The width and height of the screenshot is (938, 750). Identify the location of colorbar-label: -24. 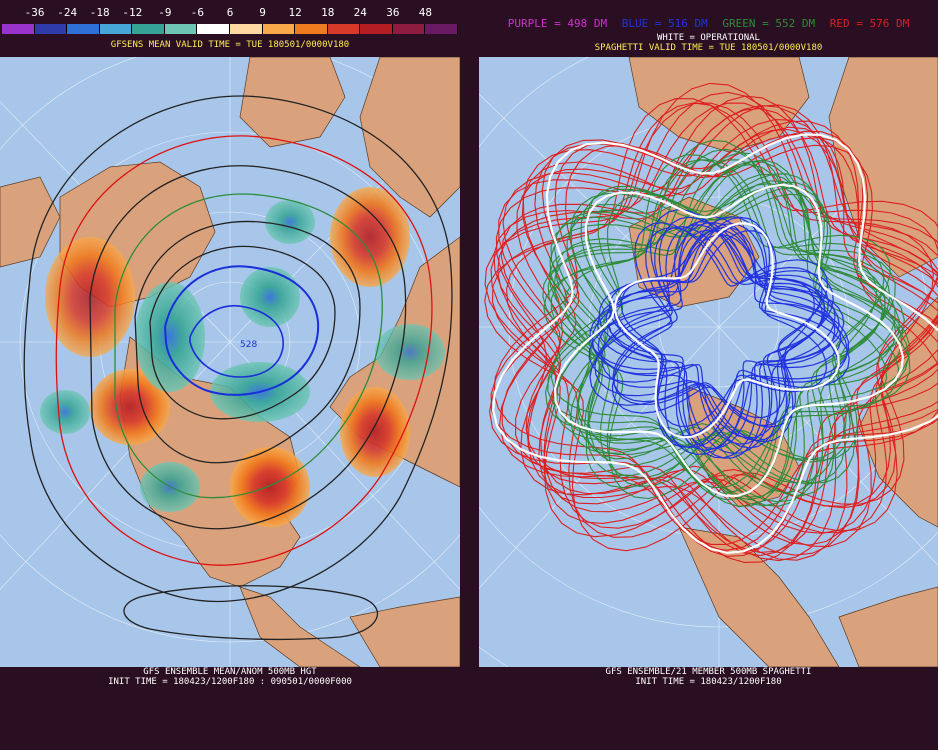
(67, 12).